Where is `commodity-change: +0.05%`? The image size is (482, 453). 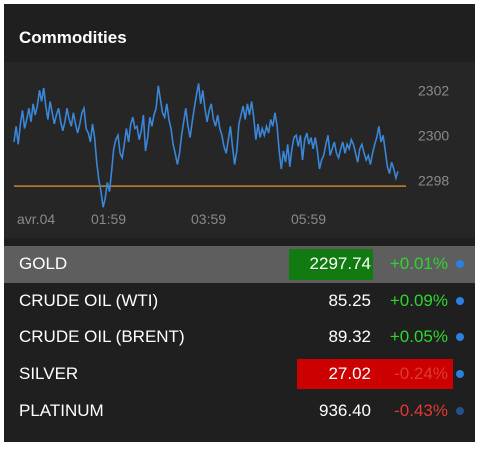 commodity-change: +0.05% is located at coordinates (418, 337).